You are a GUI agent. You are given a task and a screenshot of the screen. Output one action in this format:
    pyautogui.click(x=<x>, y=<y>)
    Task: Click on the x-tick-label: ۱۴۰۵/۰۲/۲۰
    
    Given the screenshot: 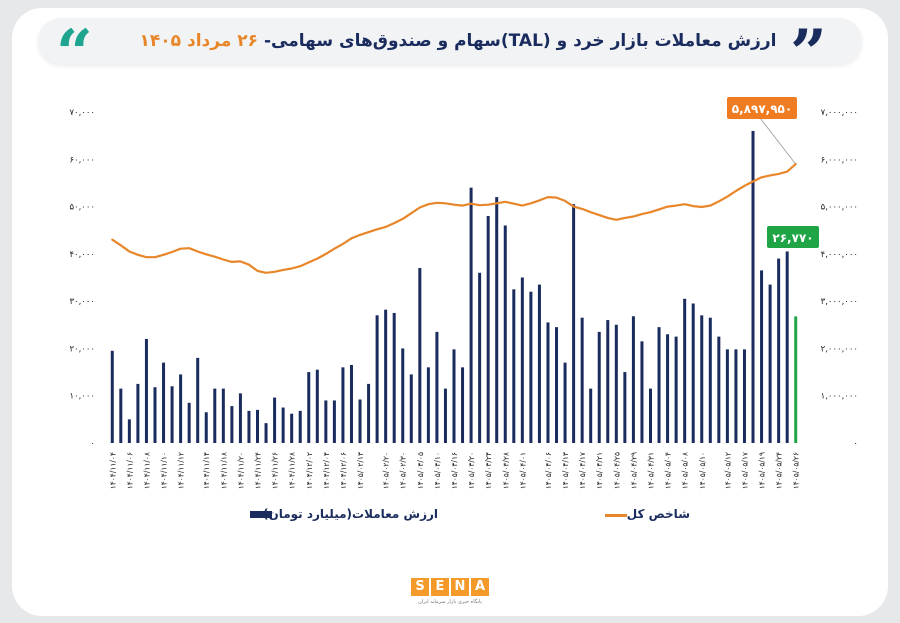 What is the action you would take?
    pyautogui.click(x=386, y=470)
    